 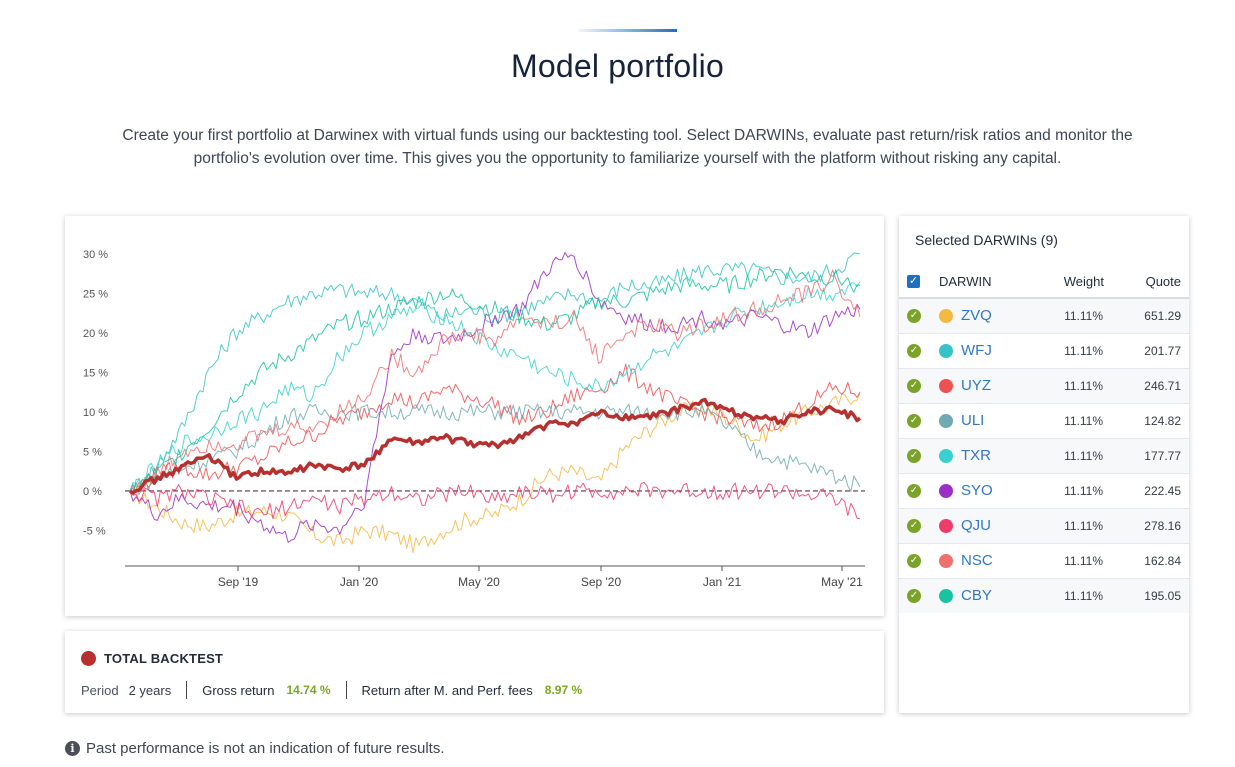 I want to click on info-icon: i, so click(x=72, y=748).